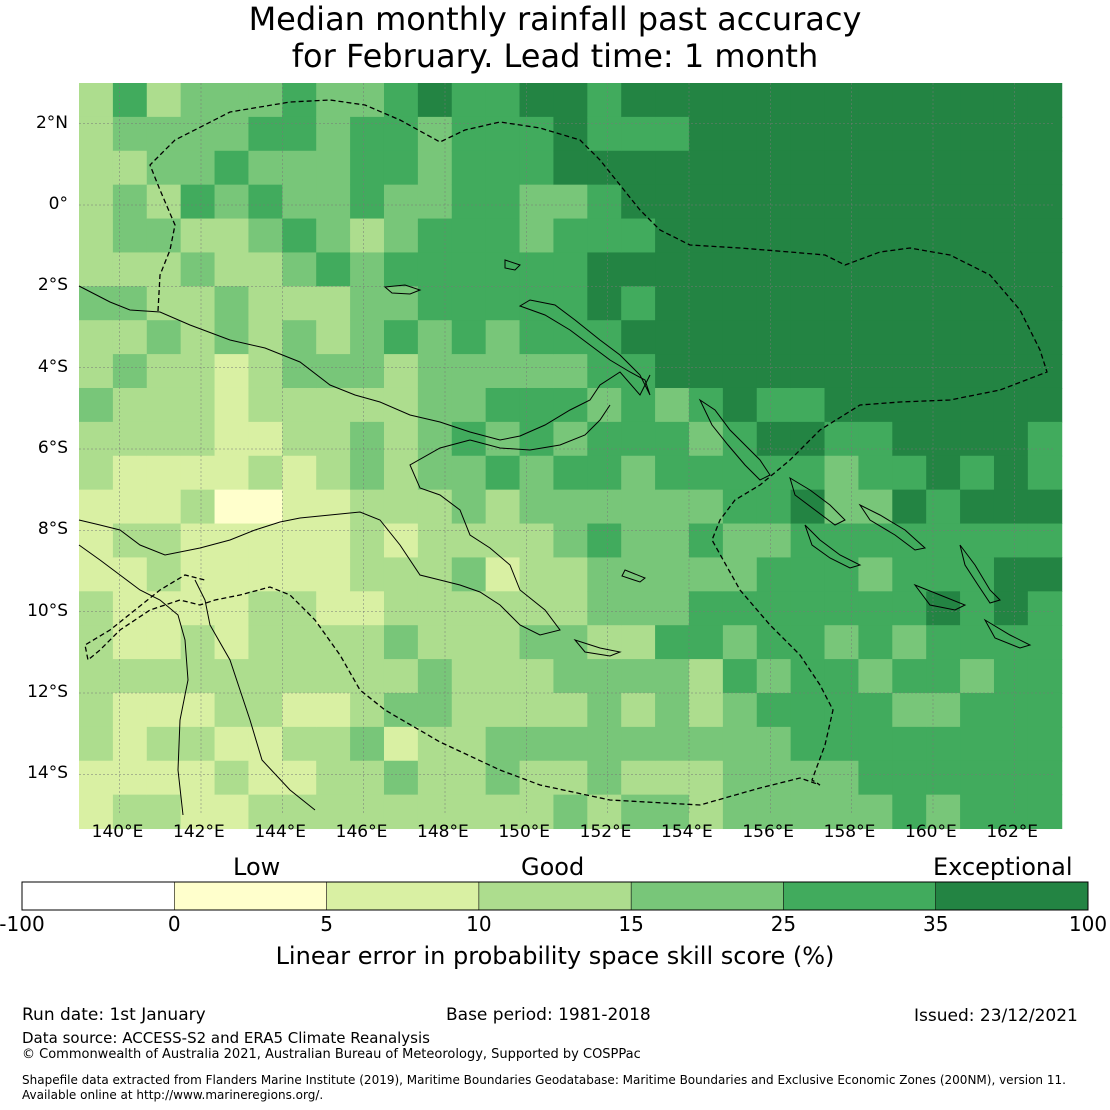 The width and height of the screenshot is (1110, 1110). I want to click on coastline-guadalcanal, so click(940, 597).